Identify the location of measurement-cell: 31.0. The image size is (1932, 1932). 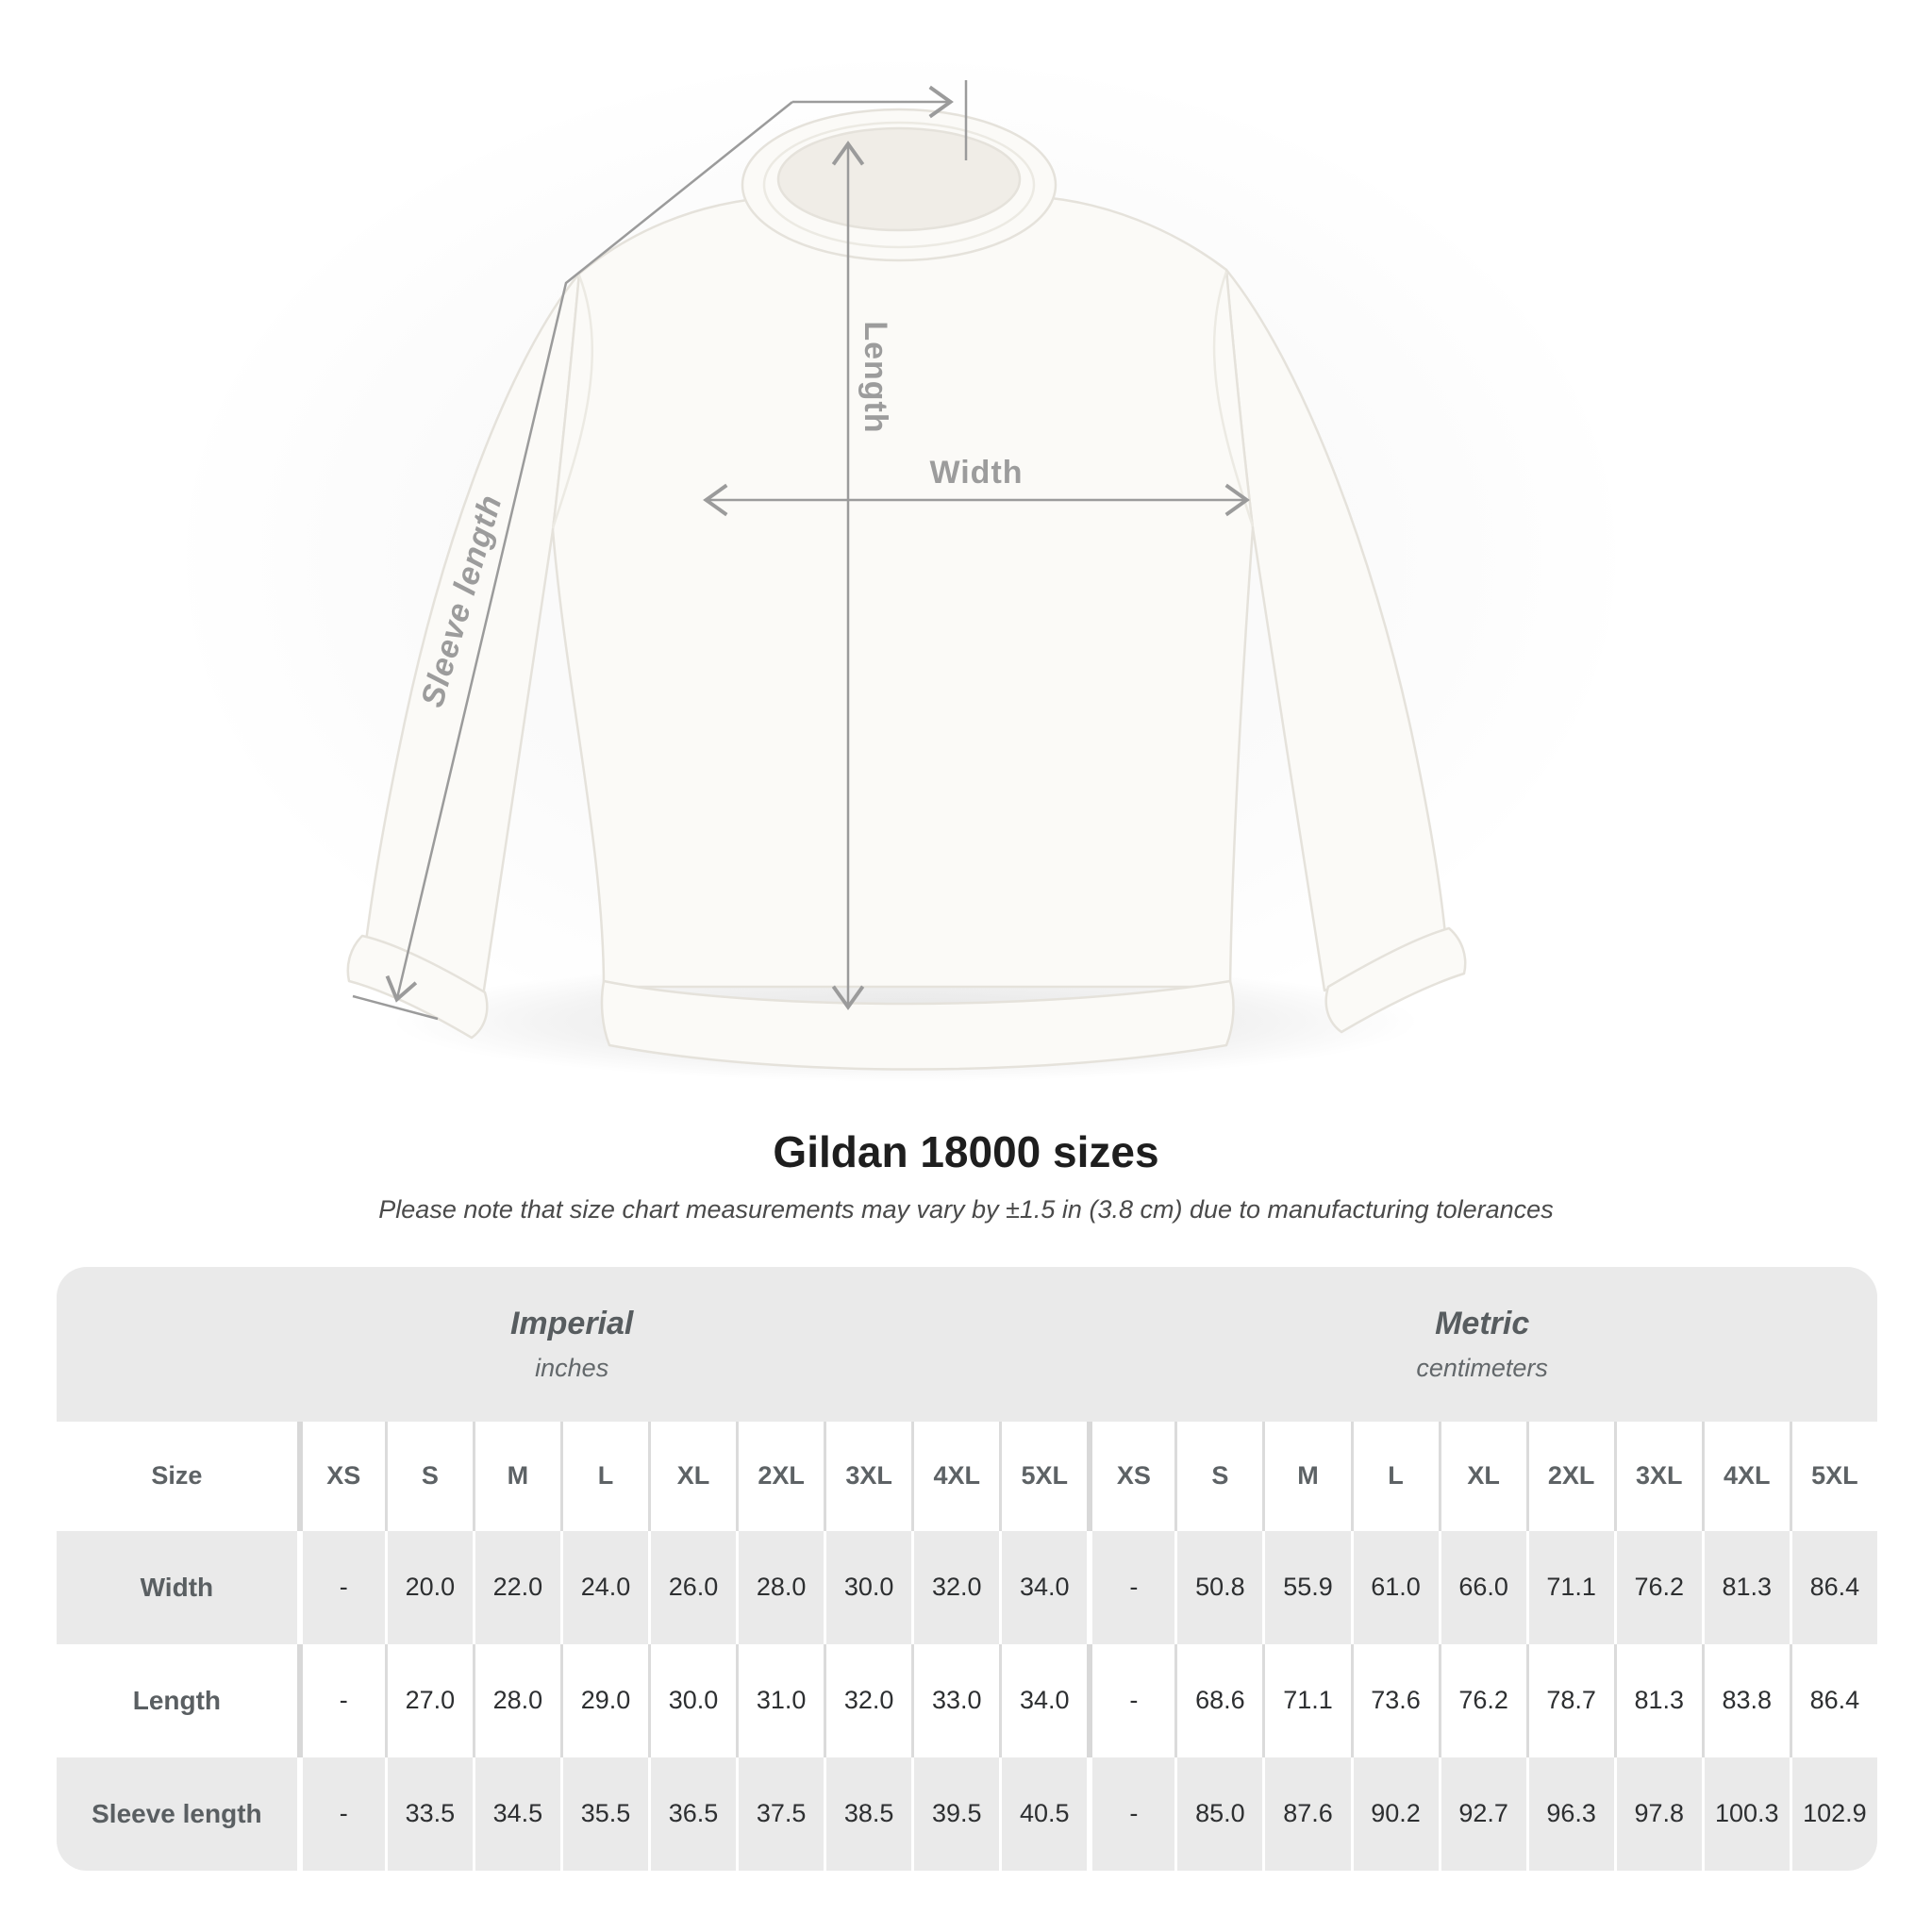
(780, 1700).